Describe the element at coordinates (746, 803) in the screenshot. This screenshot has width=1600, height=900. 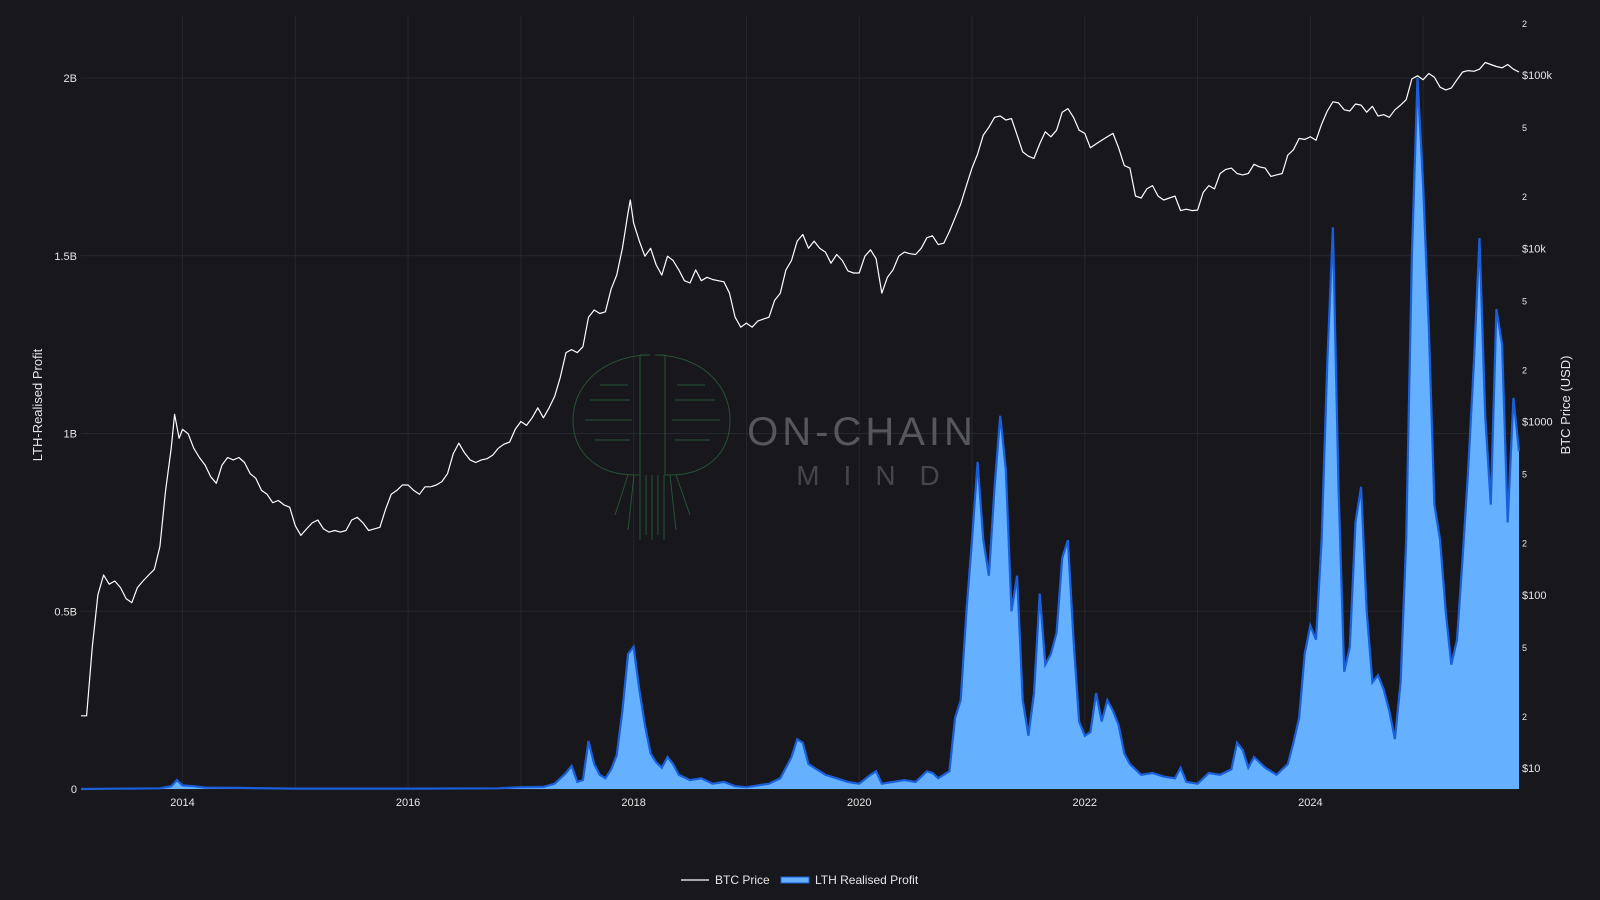
I see `x-axis: 2014 2016 2018 2020 2022 2024` at that location.